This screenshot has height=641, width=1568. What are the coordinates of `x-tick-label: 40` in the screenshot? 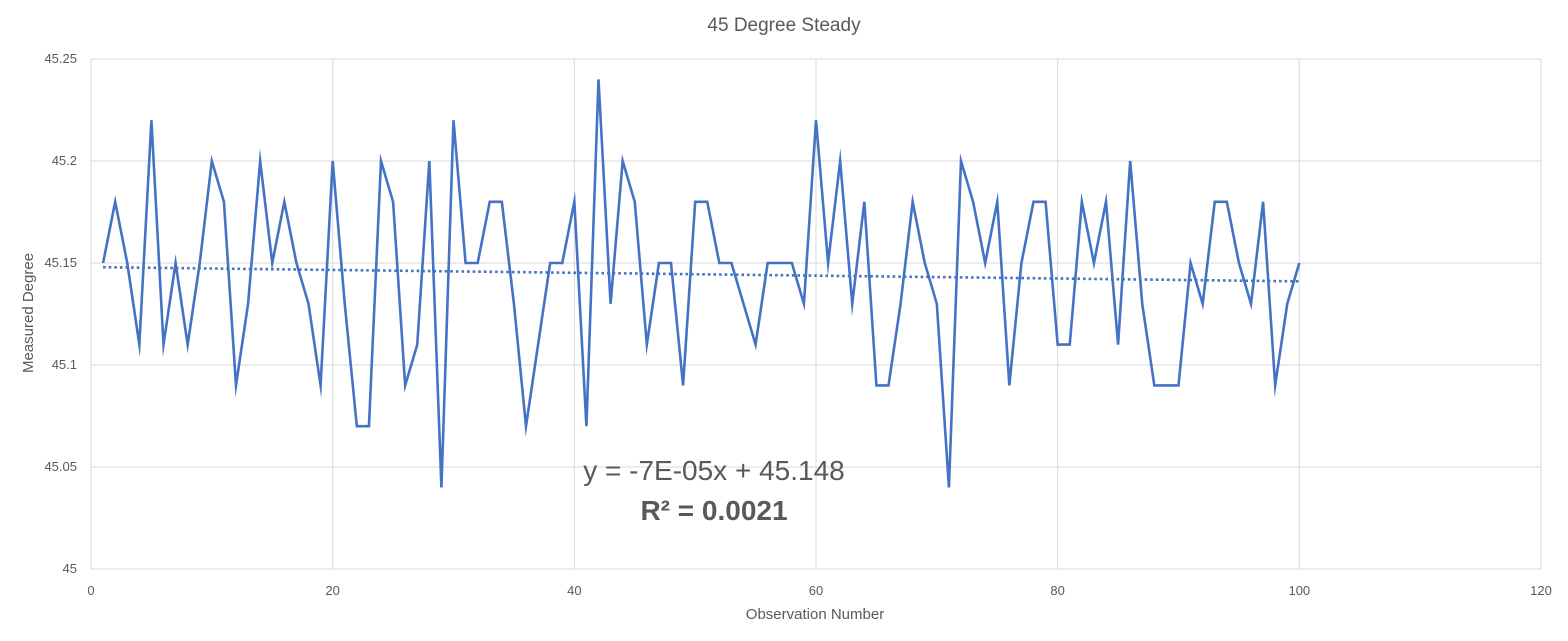 It's located at (574, 590).